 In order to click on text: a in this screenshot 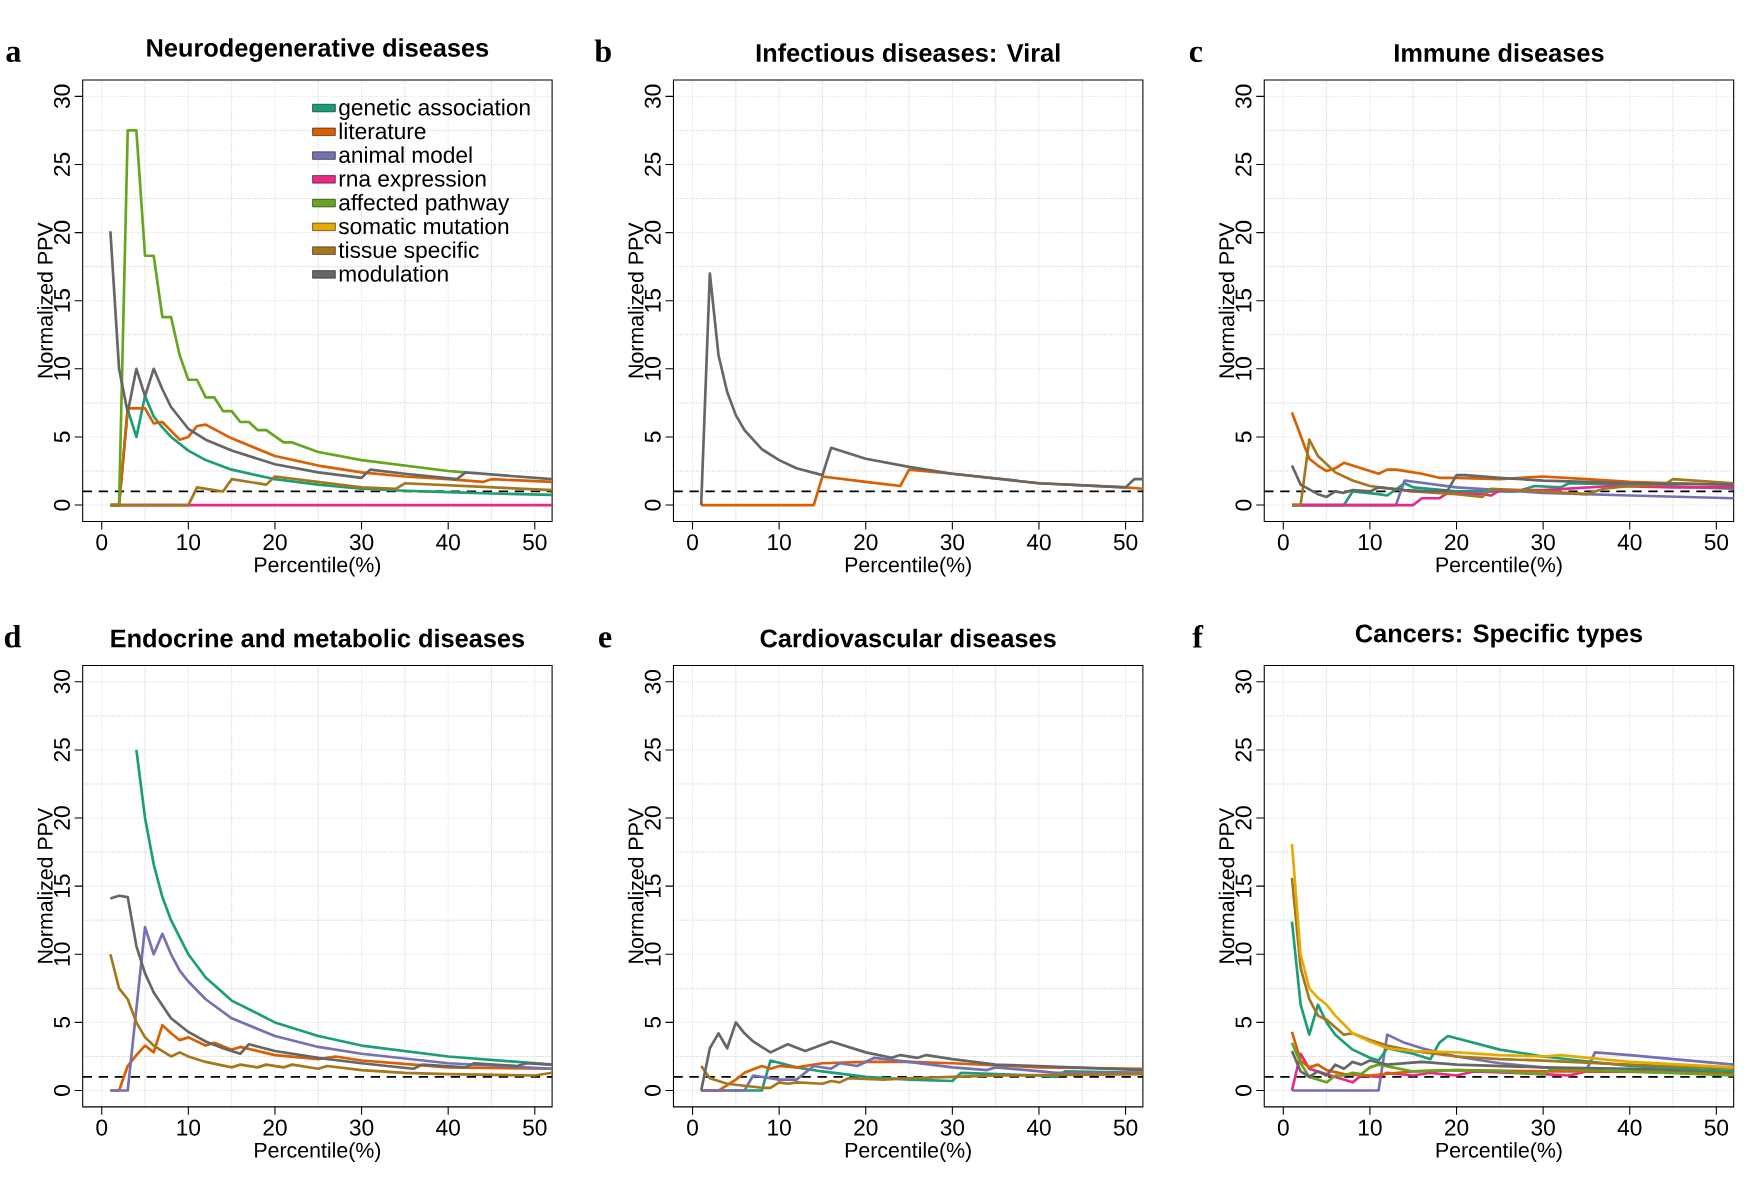, I will do `click(13, 54)`.